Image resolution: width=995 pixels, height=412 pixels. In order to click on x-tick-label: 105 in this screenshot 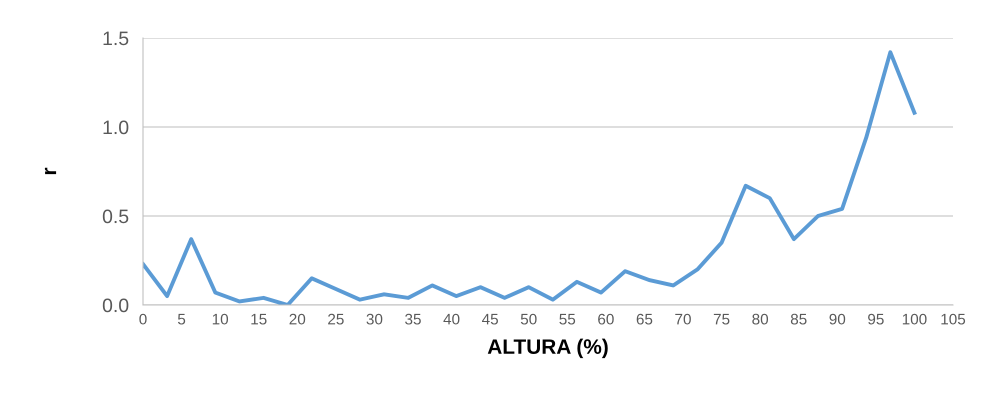, I will do `click(953, 319)`.